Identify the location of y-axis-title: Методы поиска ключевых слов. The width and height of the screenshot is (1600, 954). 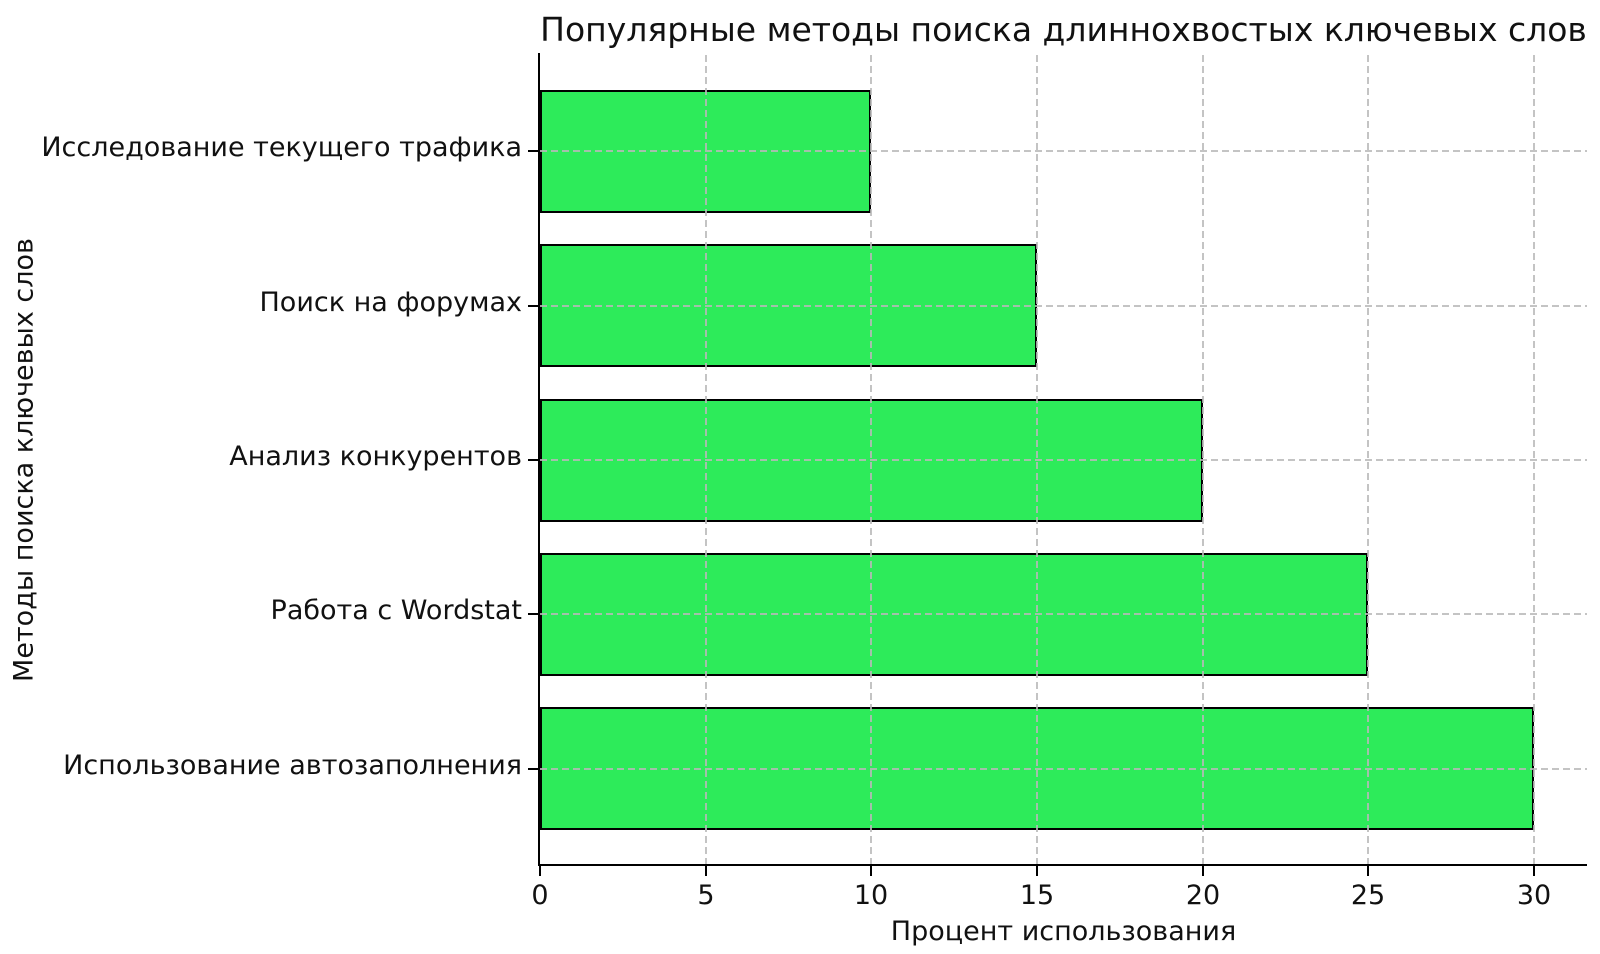
(24, 460).